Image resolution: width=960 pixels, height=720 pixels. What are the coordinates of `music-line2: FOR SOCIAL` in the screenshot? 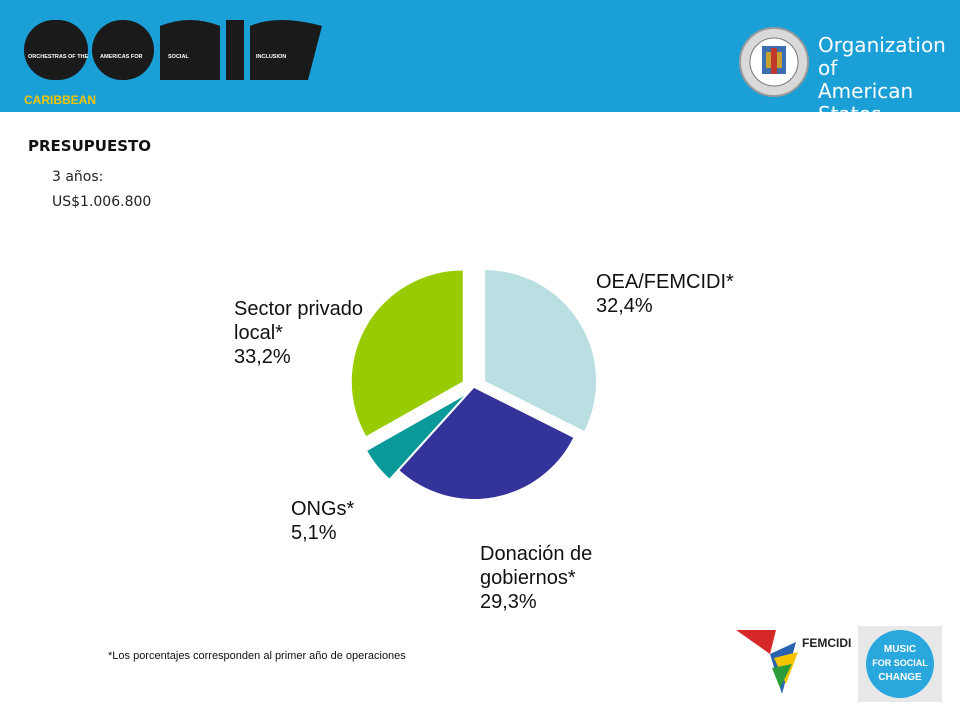 It's located at (900, 663).